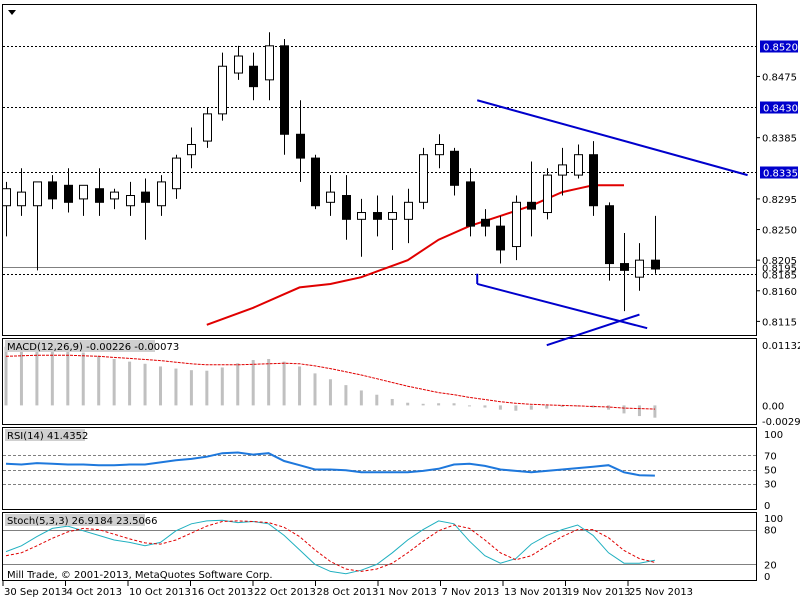 The image size is (800, 600). I want to click on macd-title: MACD(12,26,9) -0.00226 -0.00073, so click(93, 347).